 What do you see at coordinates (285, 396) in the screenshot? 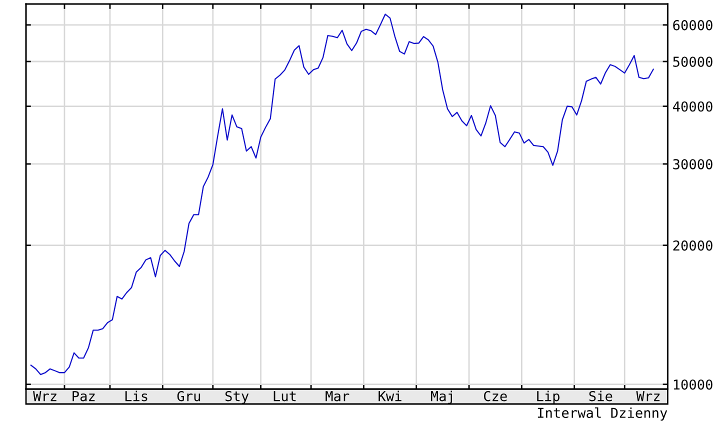
I see `x-tick-label: Lut` at bounding box center [285, 396].